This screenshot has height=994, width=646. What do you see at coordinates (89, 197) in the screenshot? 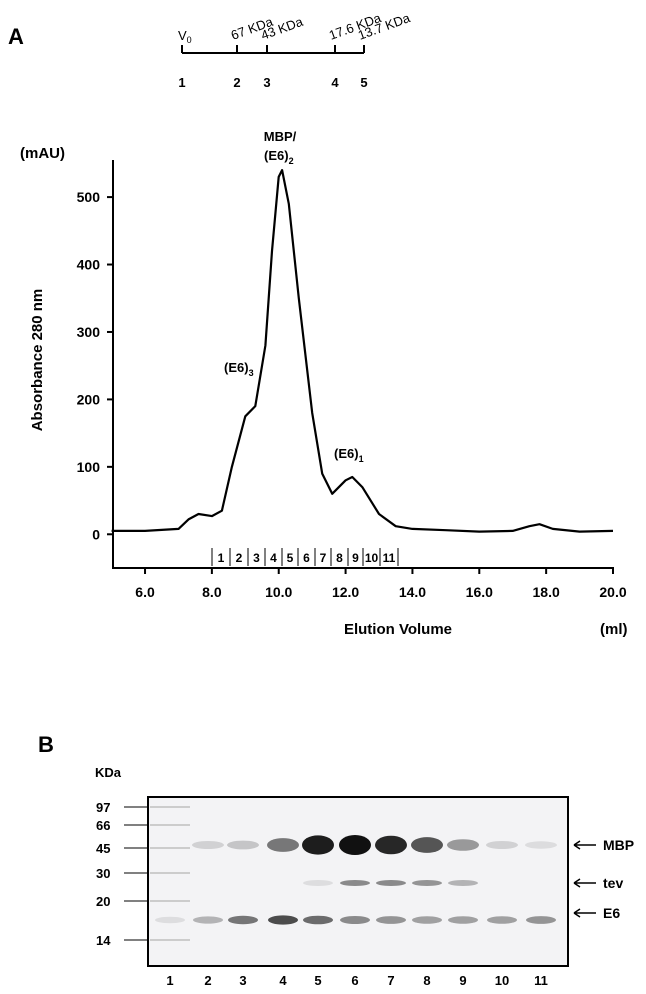
I see `y-tick-label: 500` at bounding box center [89, 197].